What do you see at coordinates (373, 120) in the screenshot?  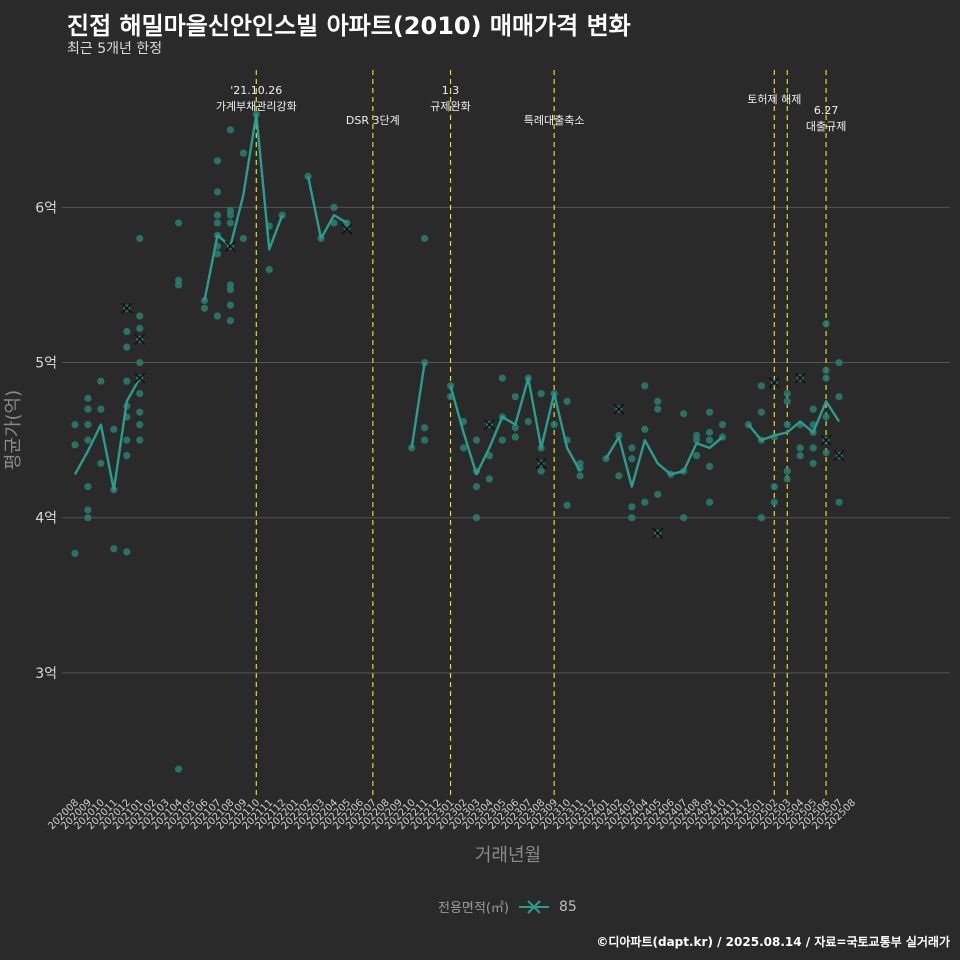 I see `event-label: DSR 3단계` at bounding box center [373, 120].